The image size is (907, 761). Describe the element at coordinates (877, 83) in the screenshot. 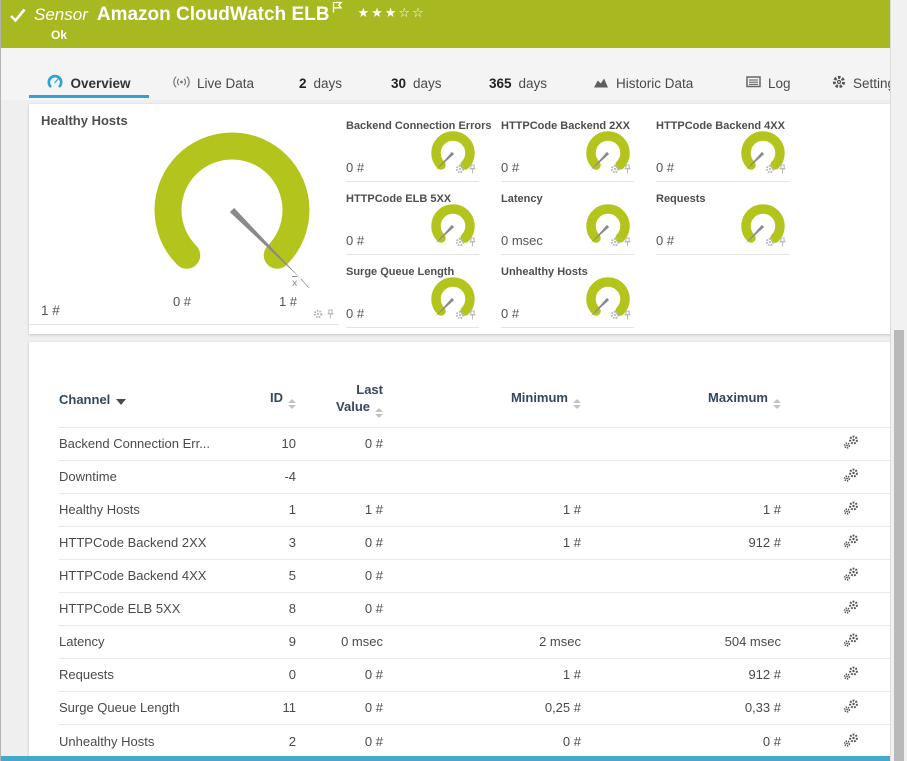

I see `tab-settings-label: Settings` at that location.